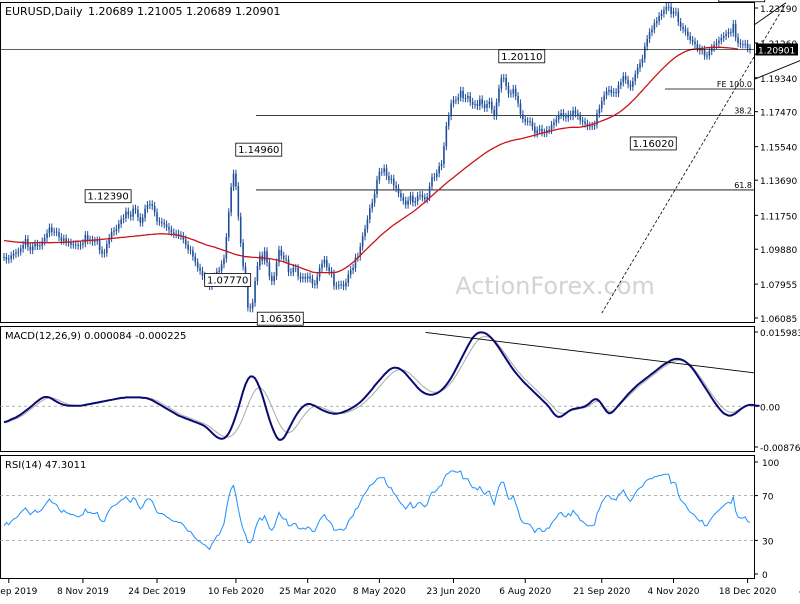 The image size is (800, 604). What do you see at coordinates (780, 449) in the screenshot?
I see `macd-tick-label: -0.008762` at bounding box center [780, 449].